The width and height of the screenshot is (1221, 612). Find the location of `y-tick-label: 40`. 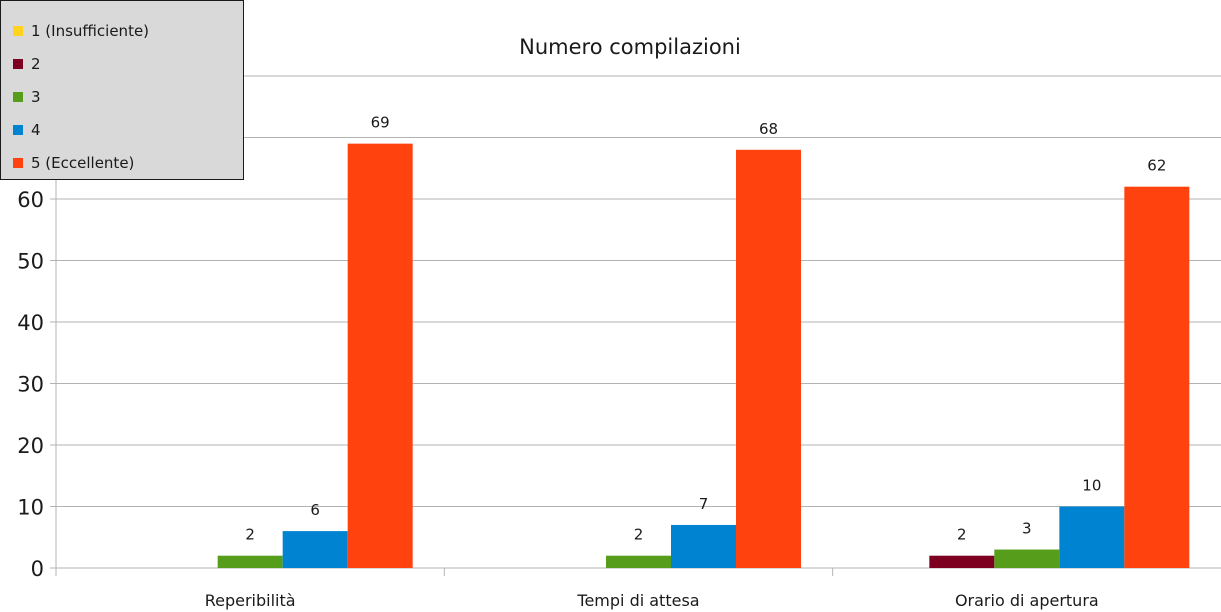

y-tick-label: 40 is located at coordinates (30, 323).